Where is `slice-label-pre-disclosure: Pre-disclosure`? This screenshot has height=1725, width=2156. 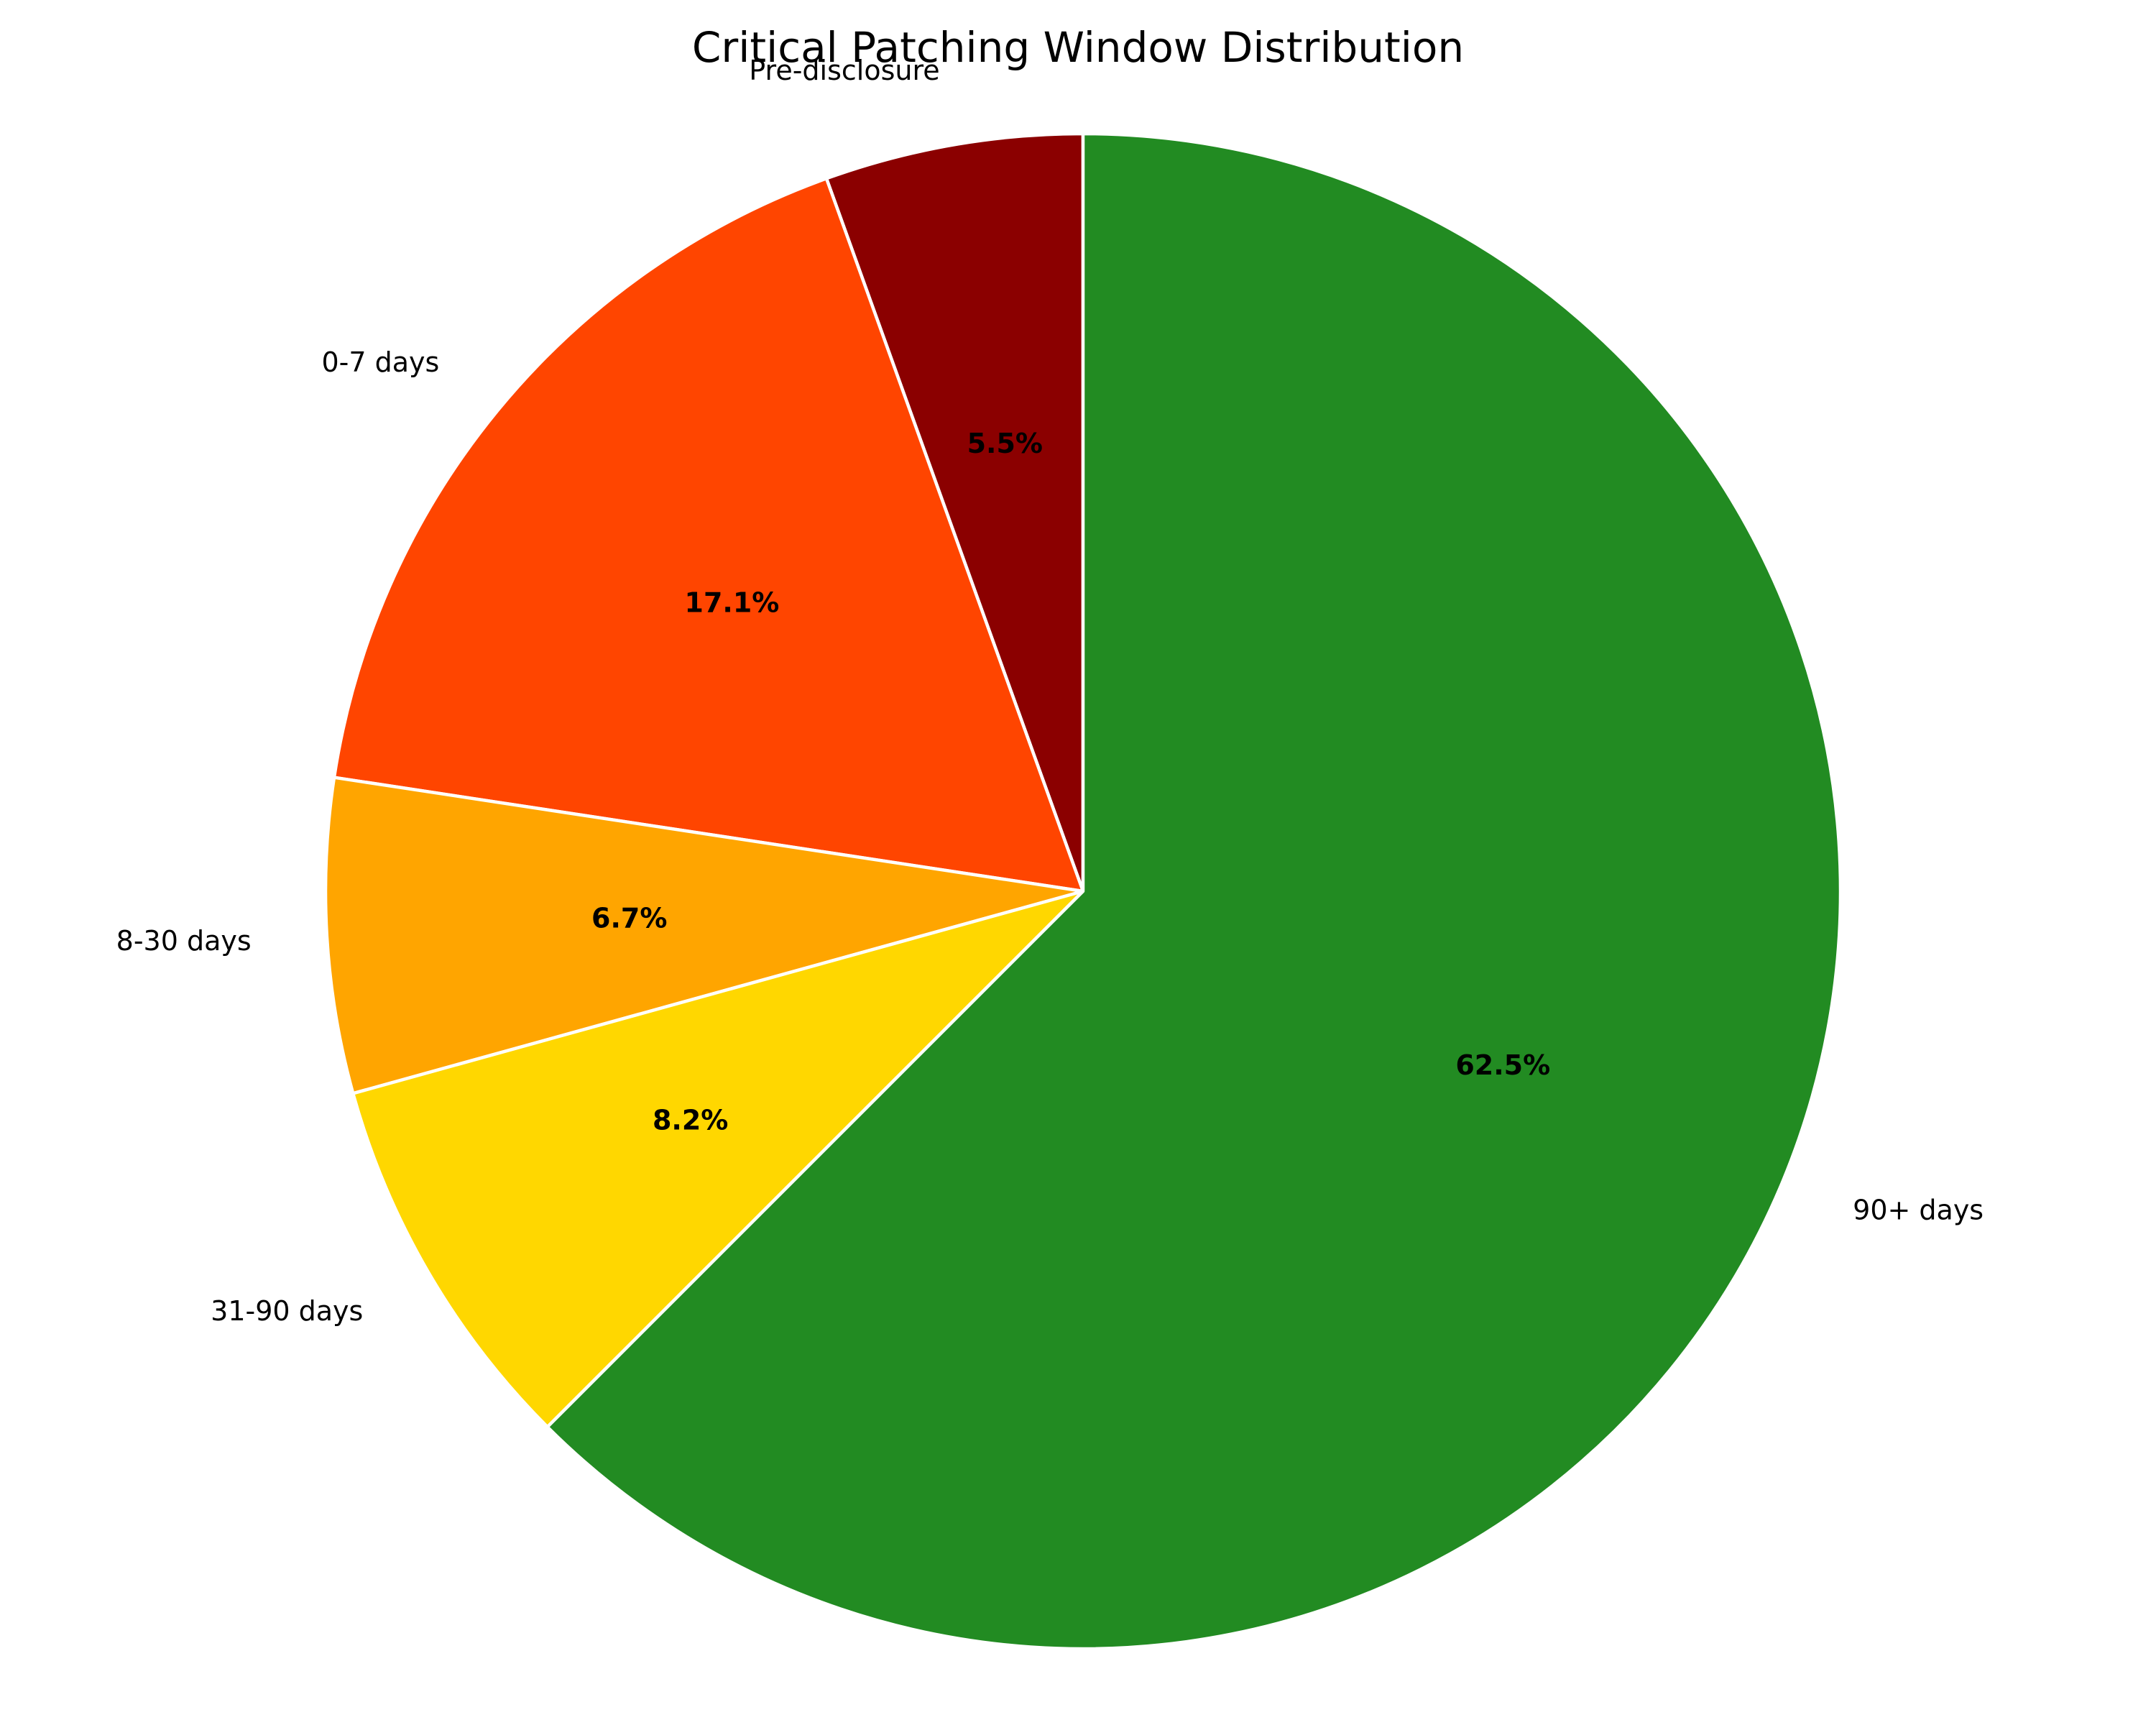 slice-label-pre-disclosure: Pre-disclosure is located at coordinates (844, 70).